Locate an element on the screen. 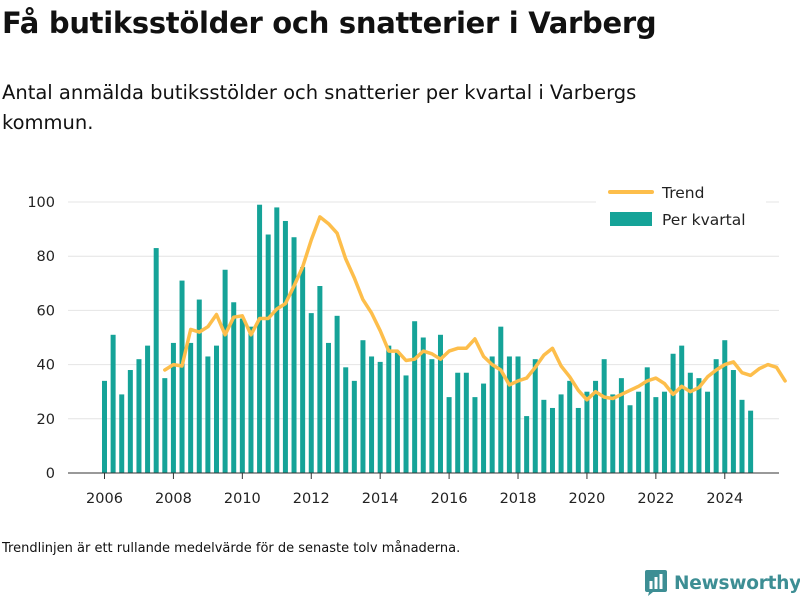 This screenshot has width=800, height=600. x-tick-label: 2008 is located at coordinates (173, 499).